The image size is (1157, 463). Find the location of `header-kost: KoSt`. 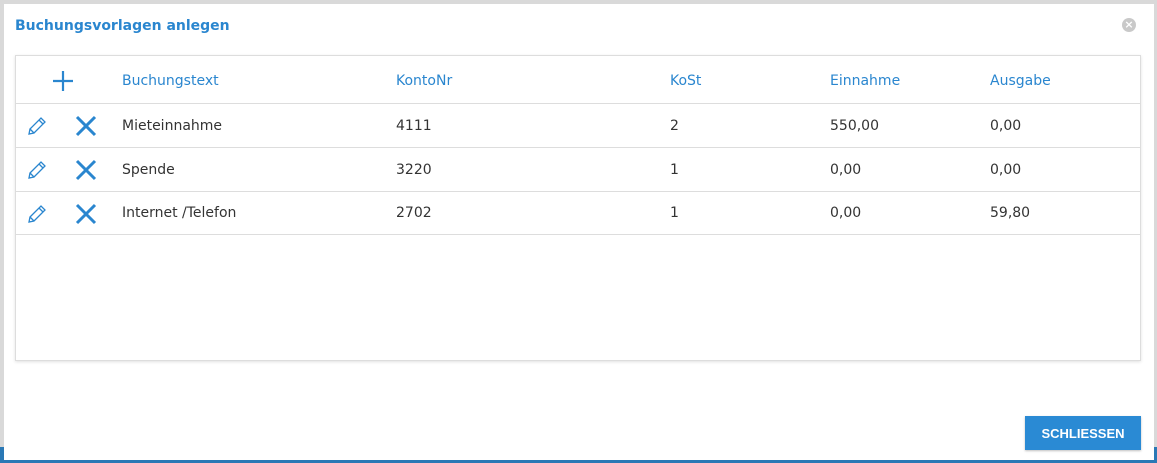

header-kost: KoSt is located at coordinates (686, 81).